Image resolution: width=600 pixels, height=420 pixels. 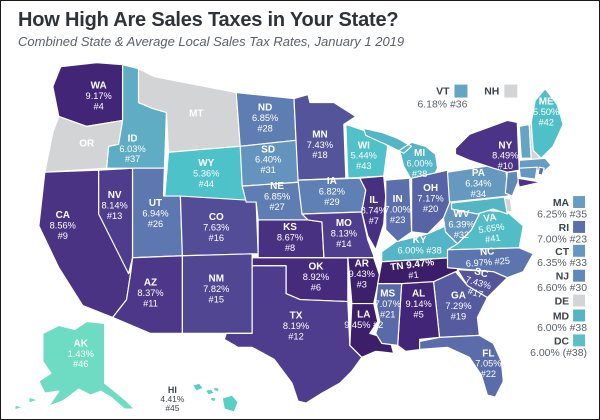 What do you see at coordinates (562, 302) in the screenshot?
I see `legend-label-de: DE` at bounding box center [562, 302].